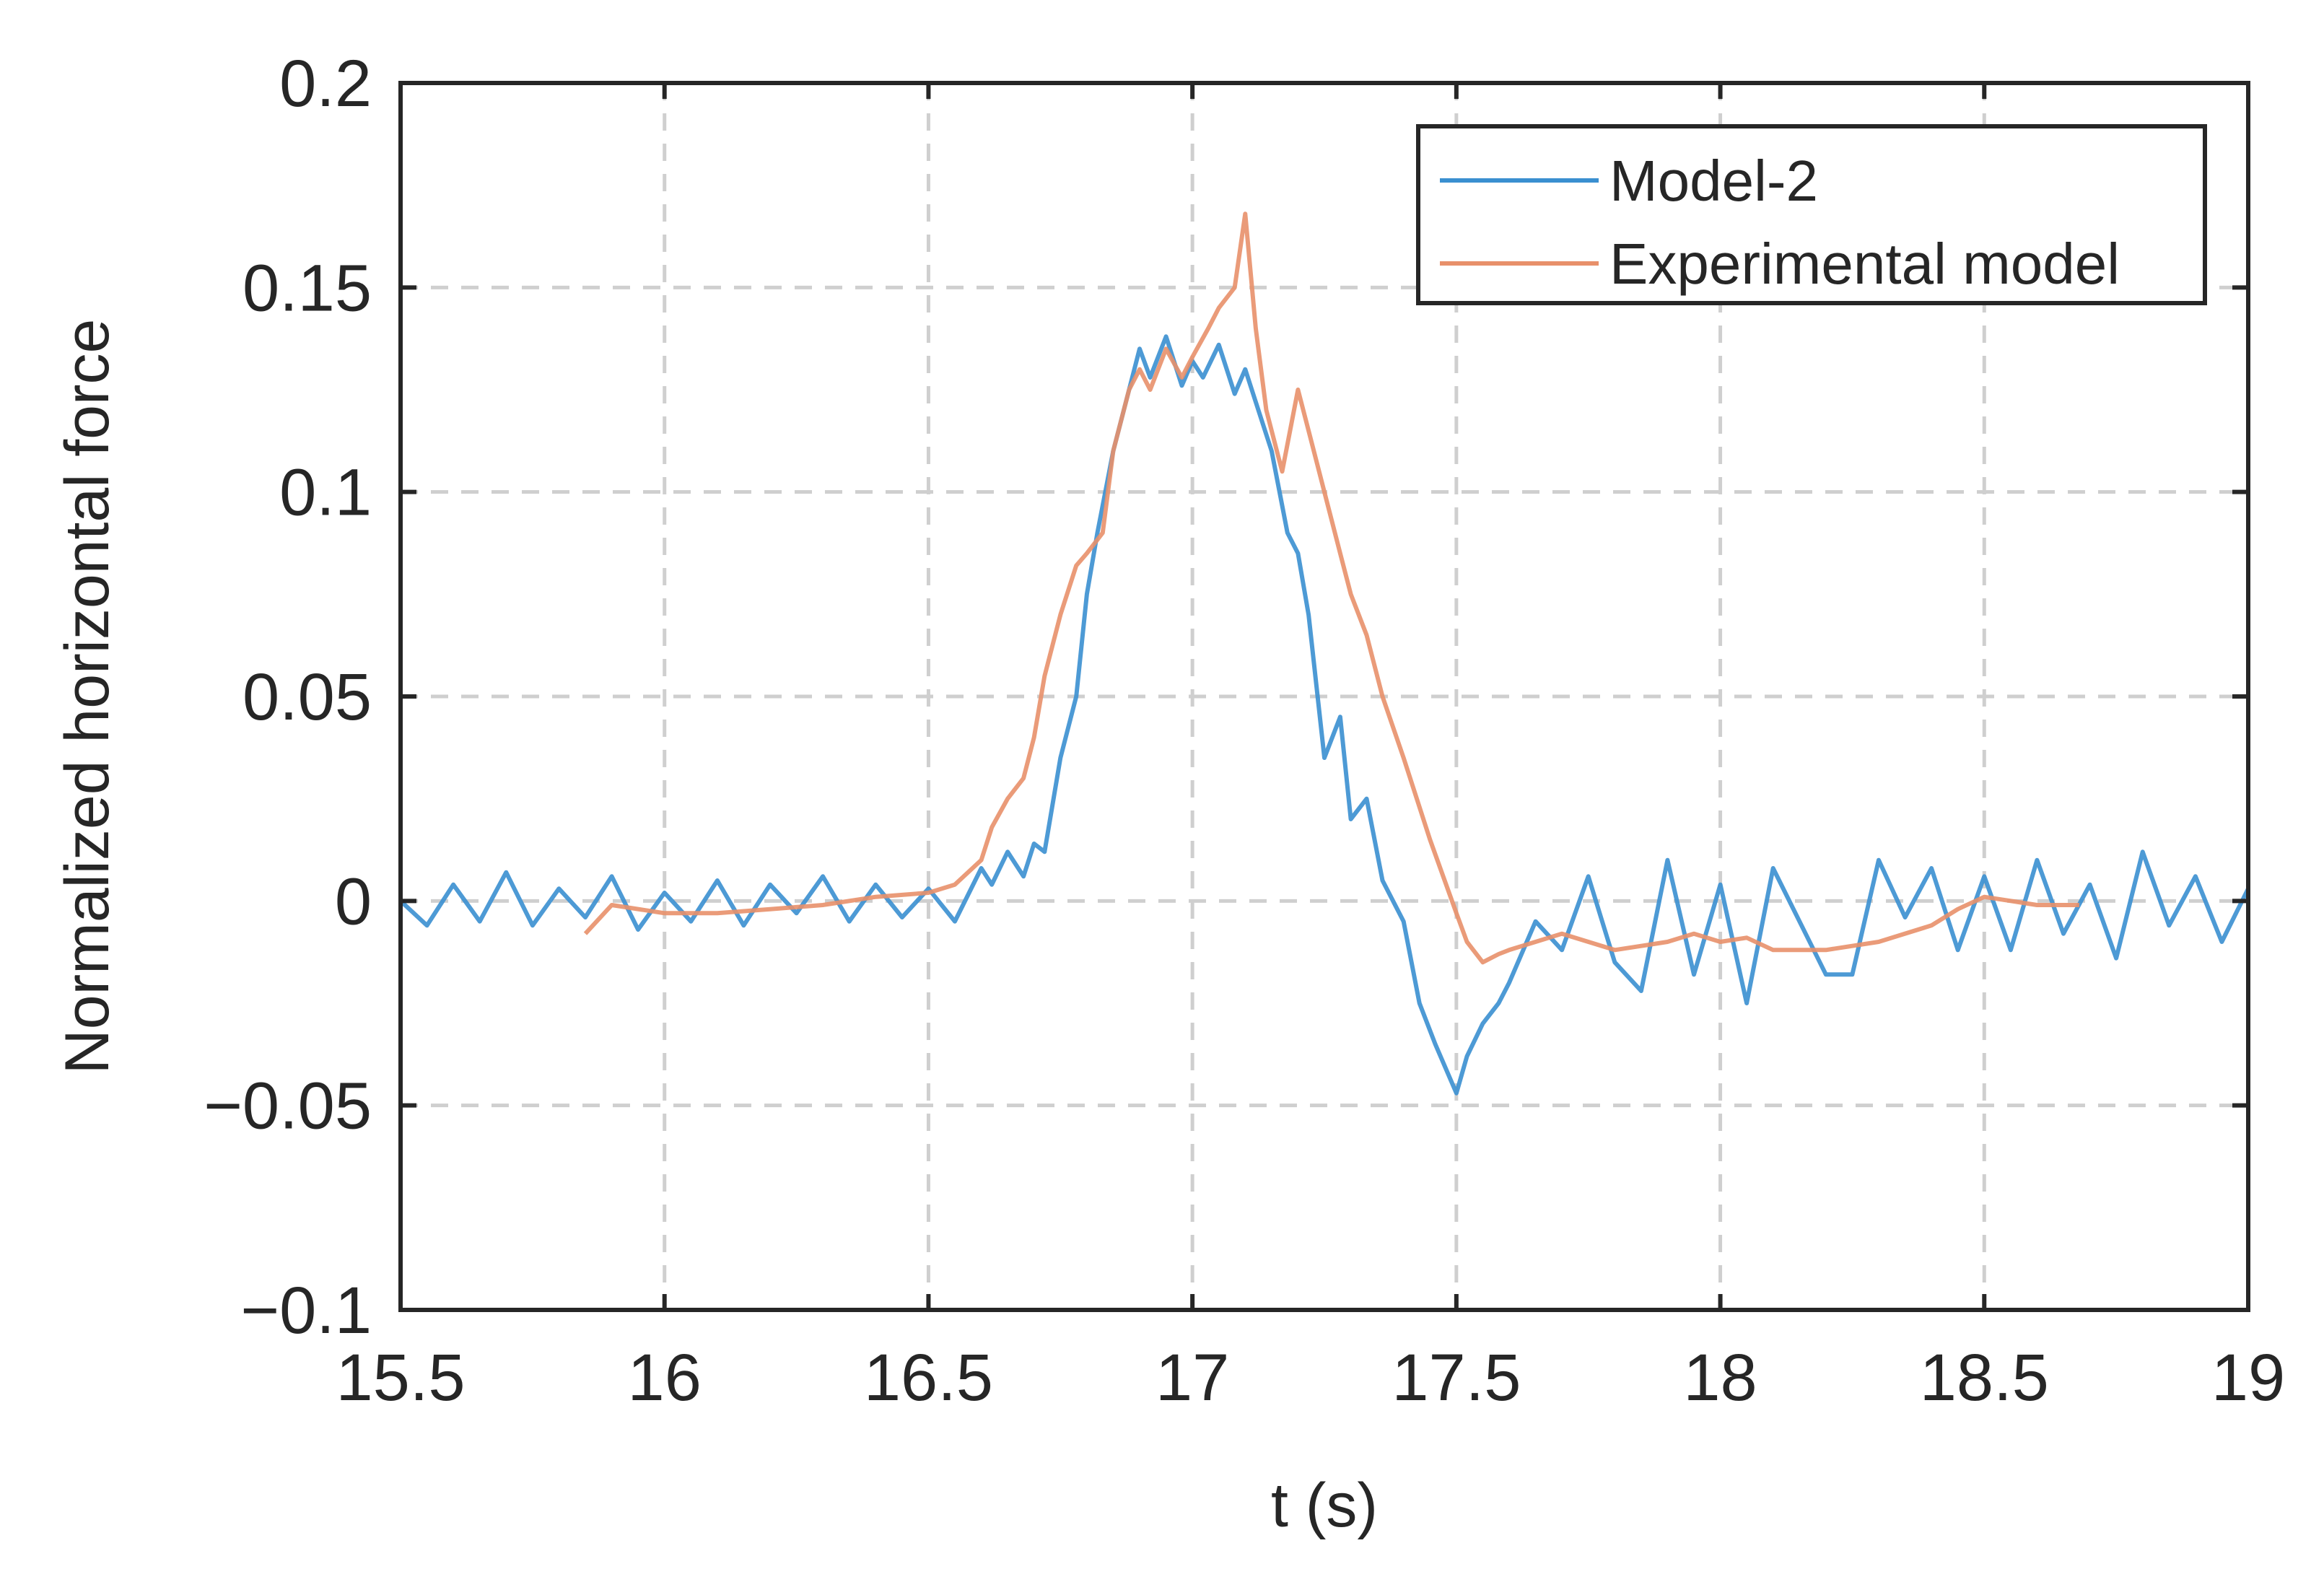  What do you see at coordinates (1720, 1378) in the screenshot?
I see `x-tick-label: 18` at bounding box center [1720, 1378].